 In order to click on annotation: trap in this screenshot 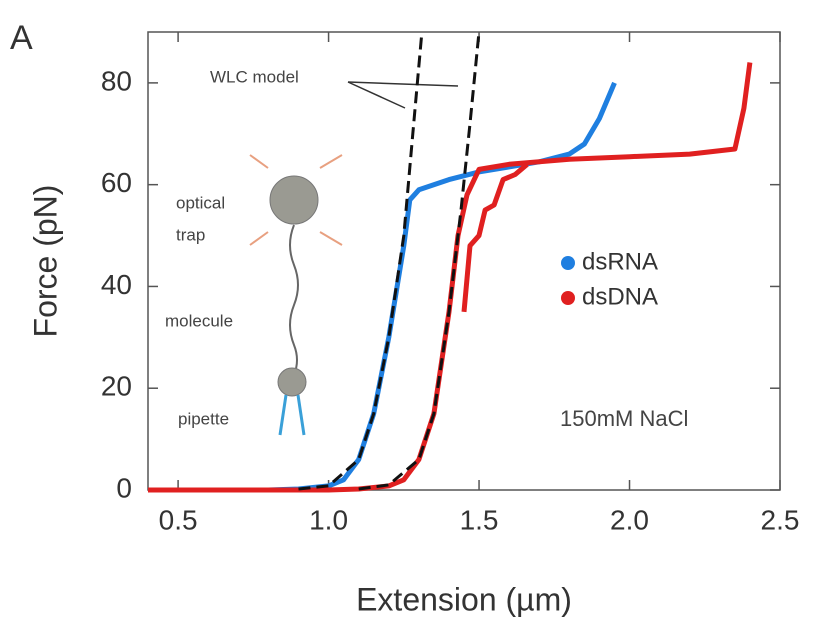, I will do `click(190, 234)`.